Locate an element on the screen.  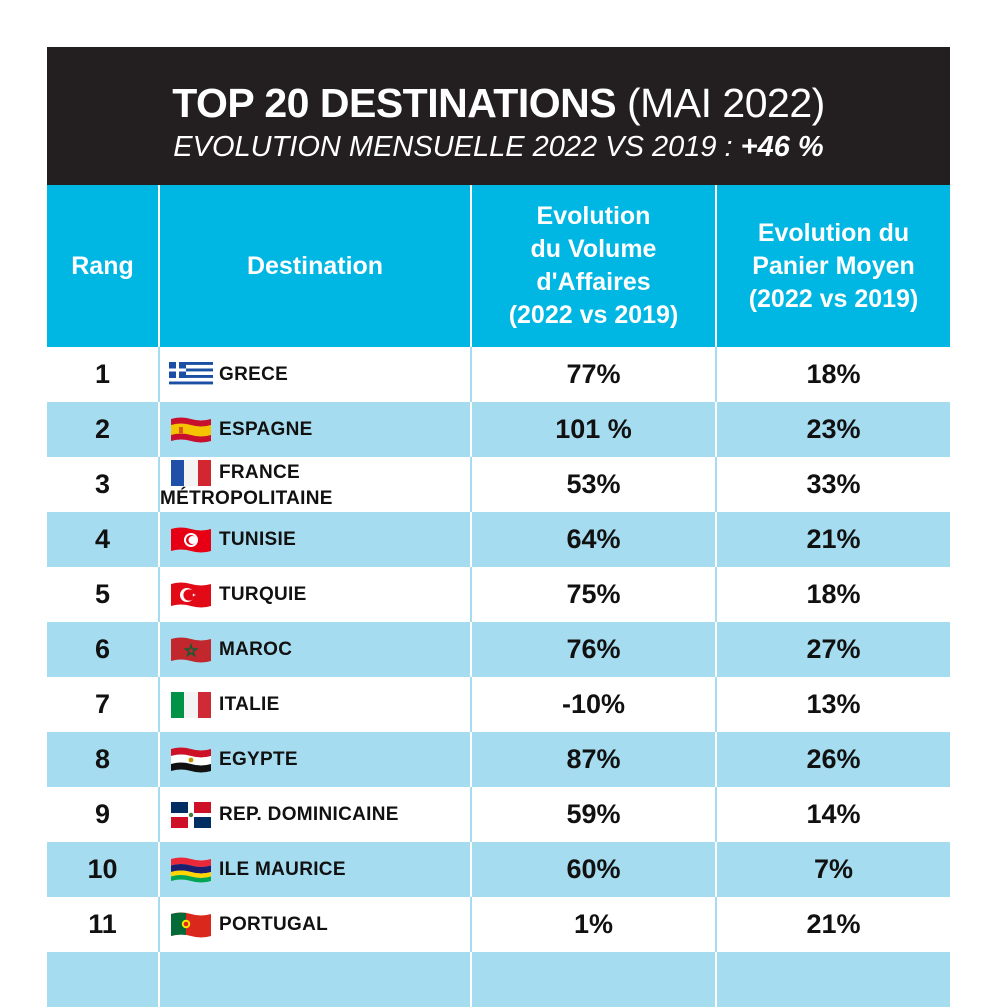
rank-cell: 8 is located at coordinates (103, 759).